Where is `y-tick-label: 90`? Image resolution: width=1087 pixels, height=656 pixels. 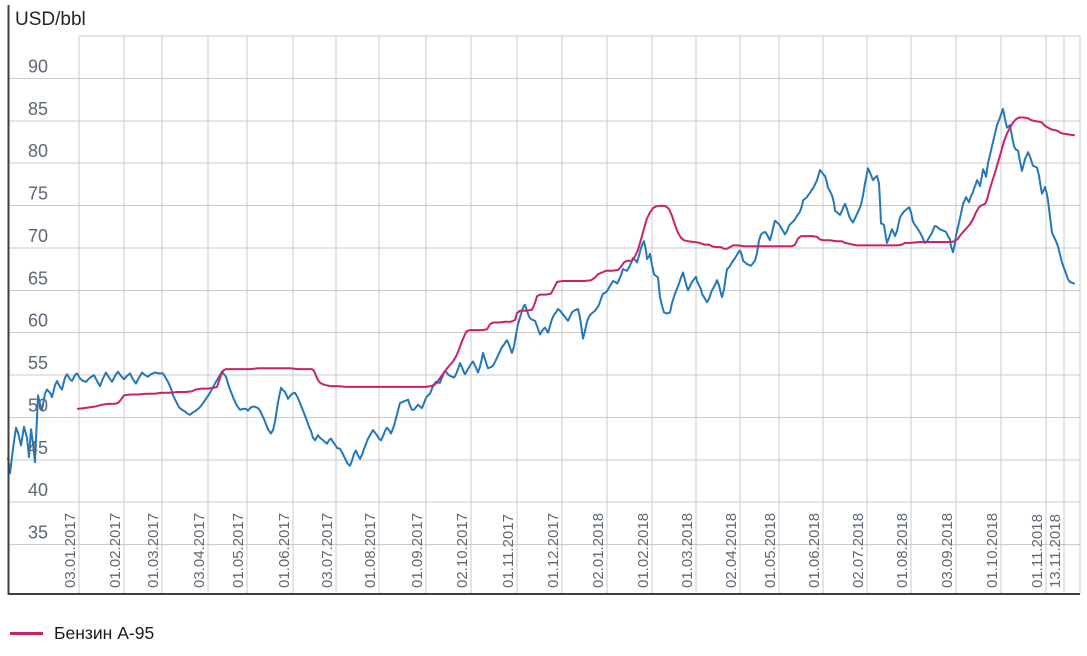
y-tick-label: 90 is located at coordinates (38, 67).